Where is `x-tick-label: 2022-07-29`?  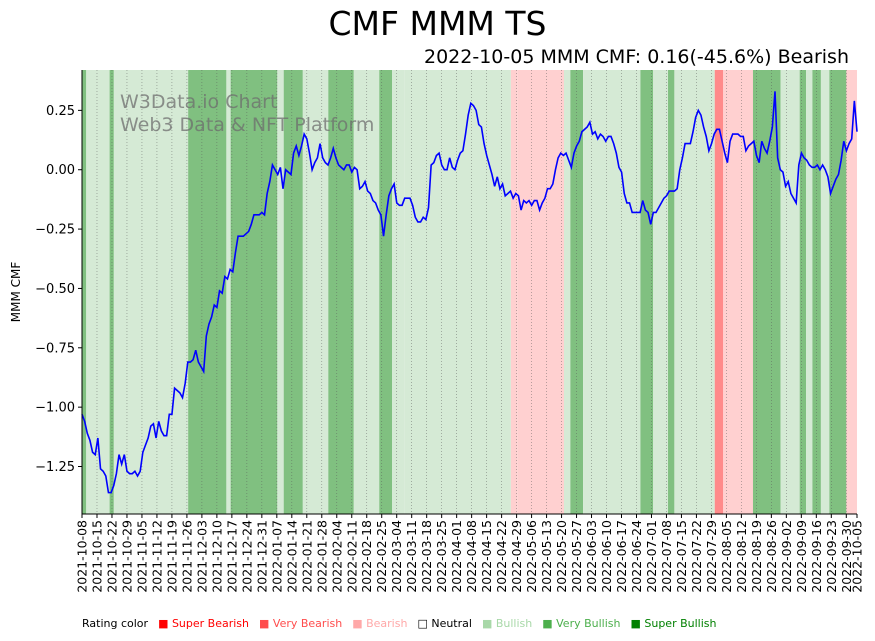 x-tick-label: 2022-07-29 is located at coordinates (711, 556).